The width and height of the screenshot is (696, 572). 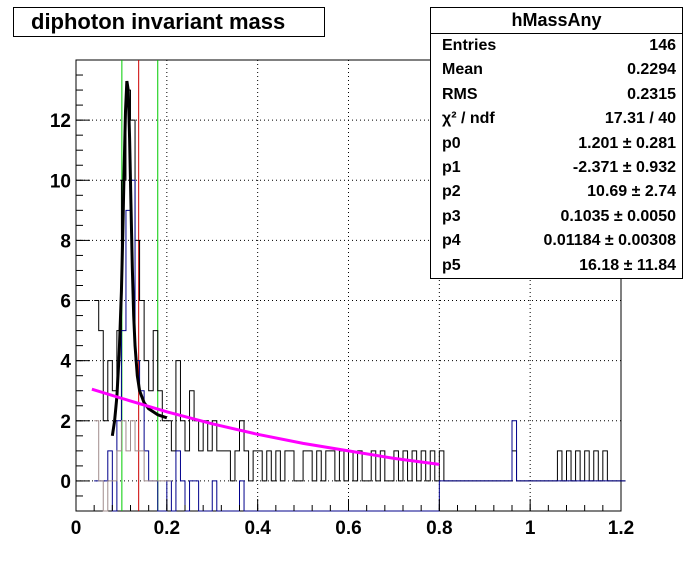 What do you see at coordinates (460, 94) in the screenshot?
I see `stats-key: RMS` at bounding box center [460, 94].